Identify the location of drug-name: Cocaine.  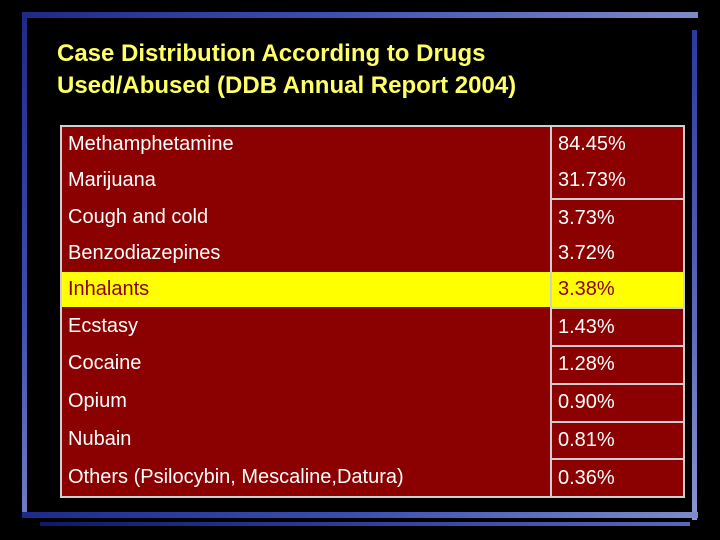
(307, 364).